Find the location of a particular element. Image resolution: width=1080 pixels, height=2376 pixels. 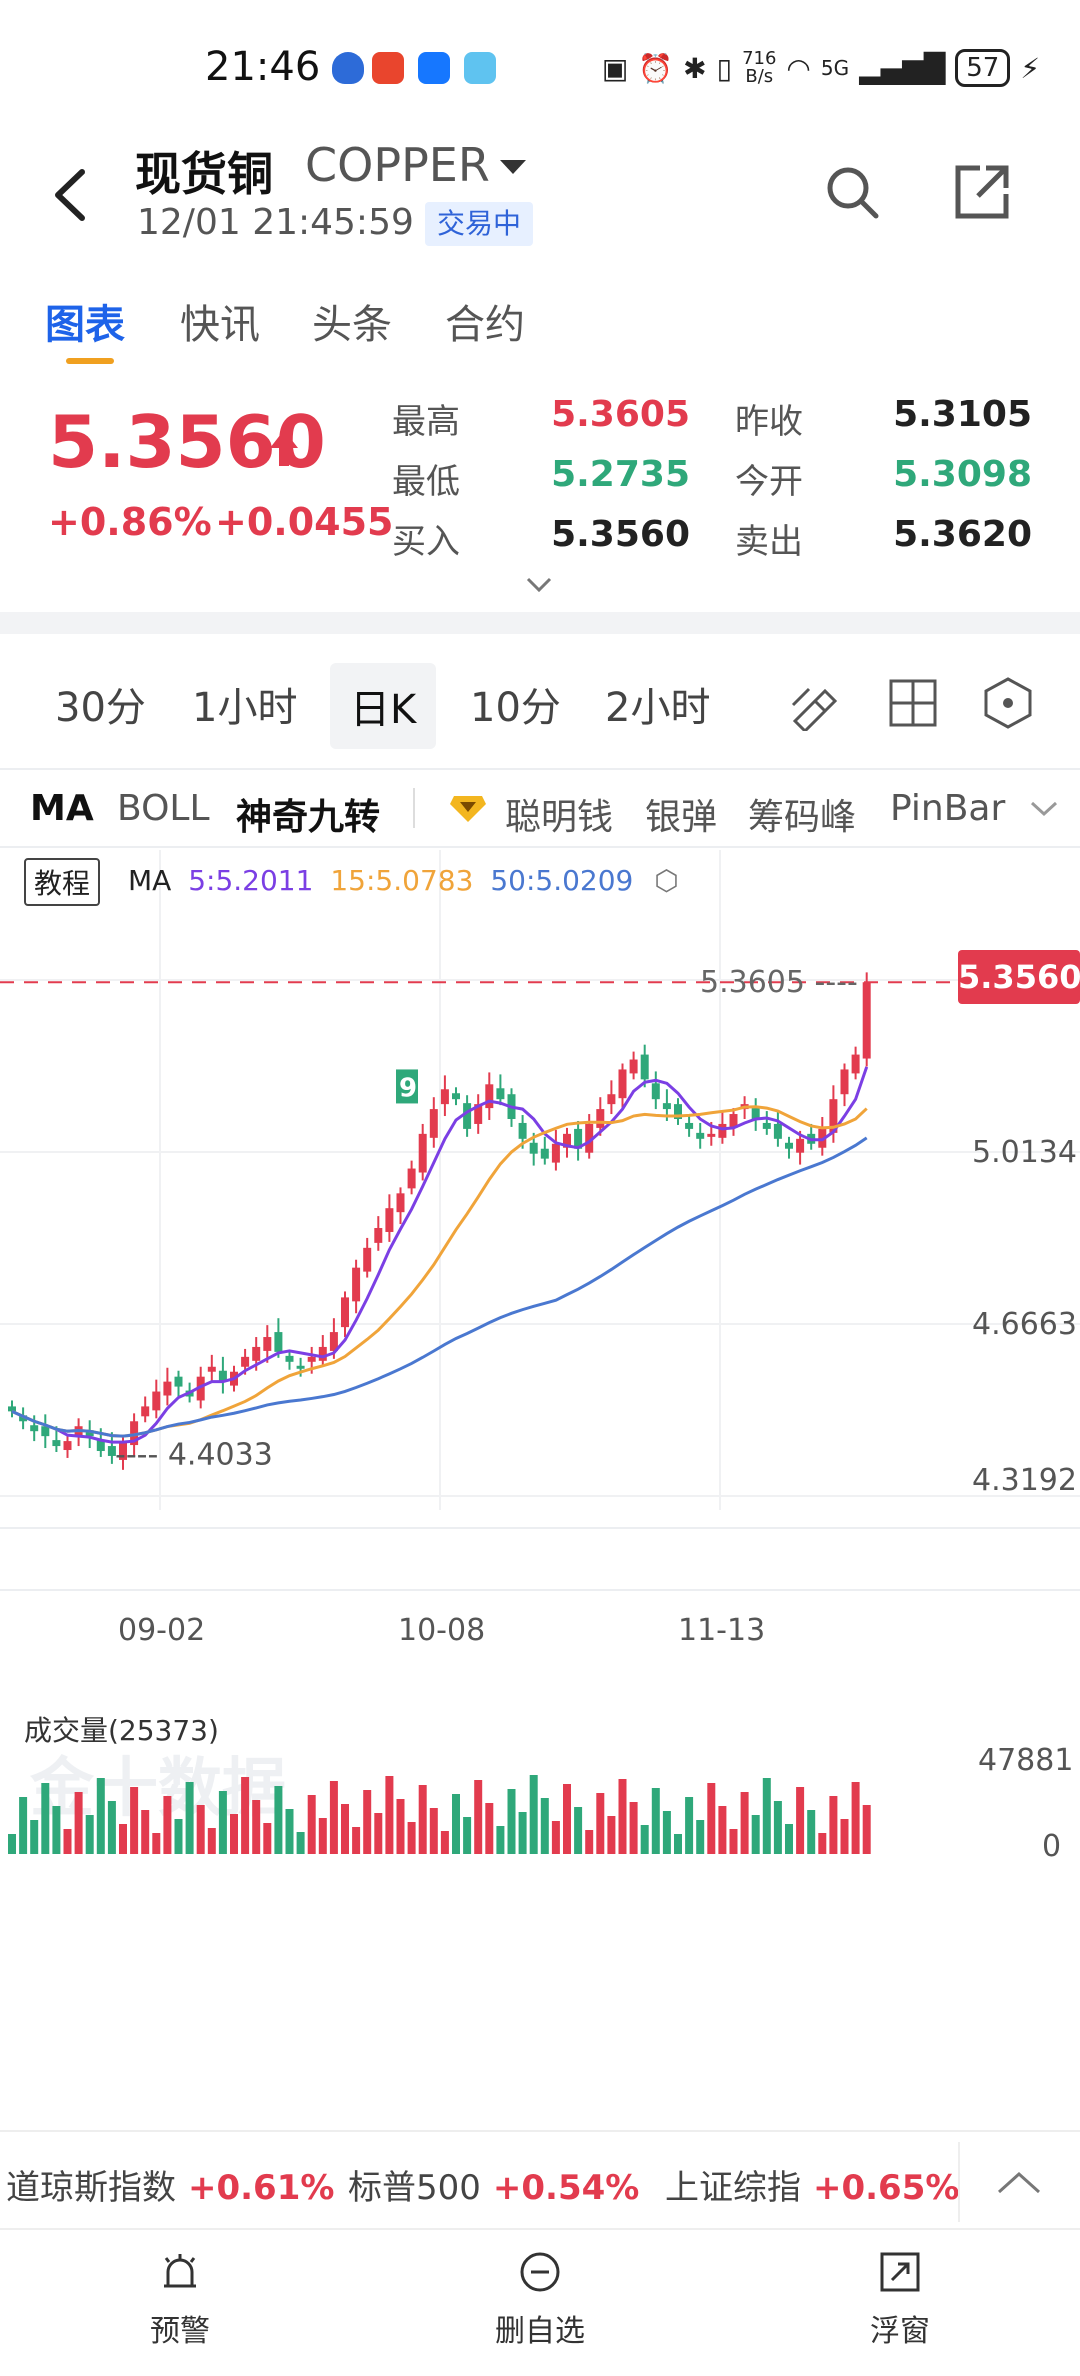

settings-hexagon-icon is located at coordinates (1008, 703).